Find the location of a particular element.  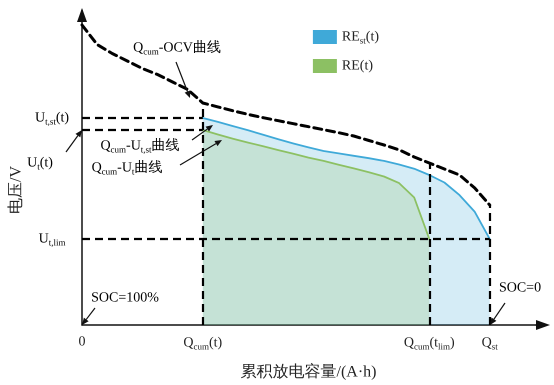

annotation: SOC=100% is located at coordinates (125, 298).